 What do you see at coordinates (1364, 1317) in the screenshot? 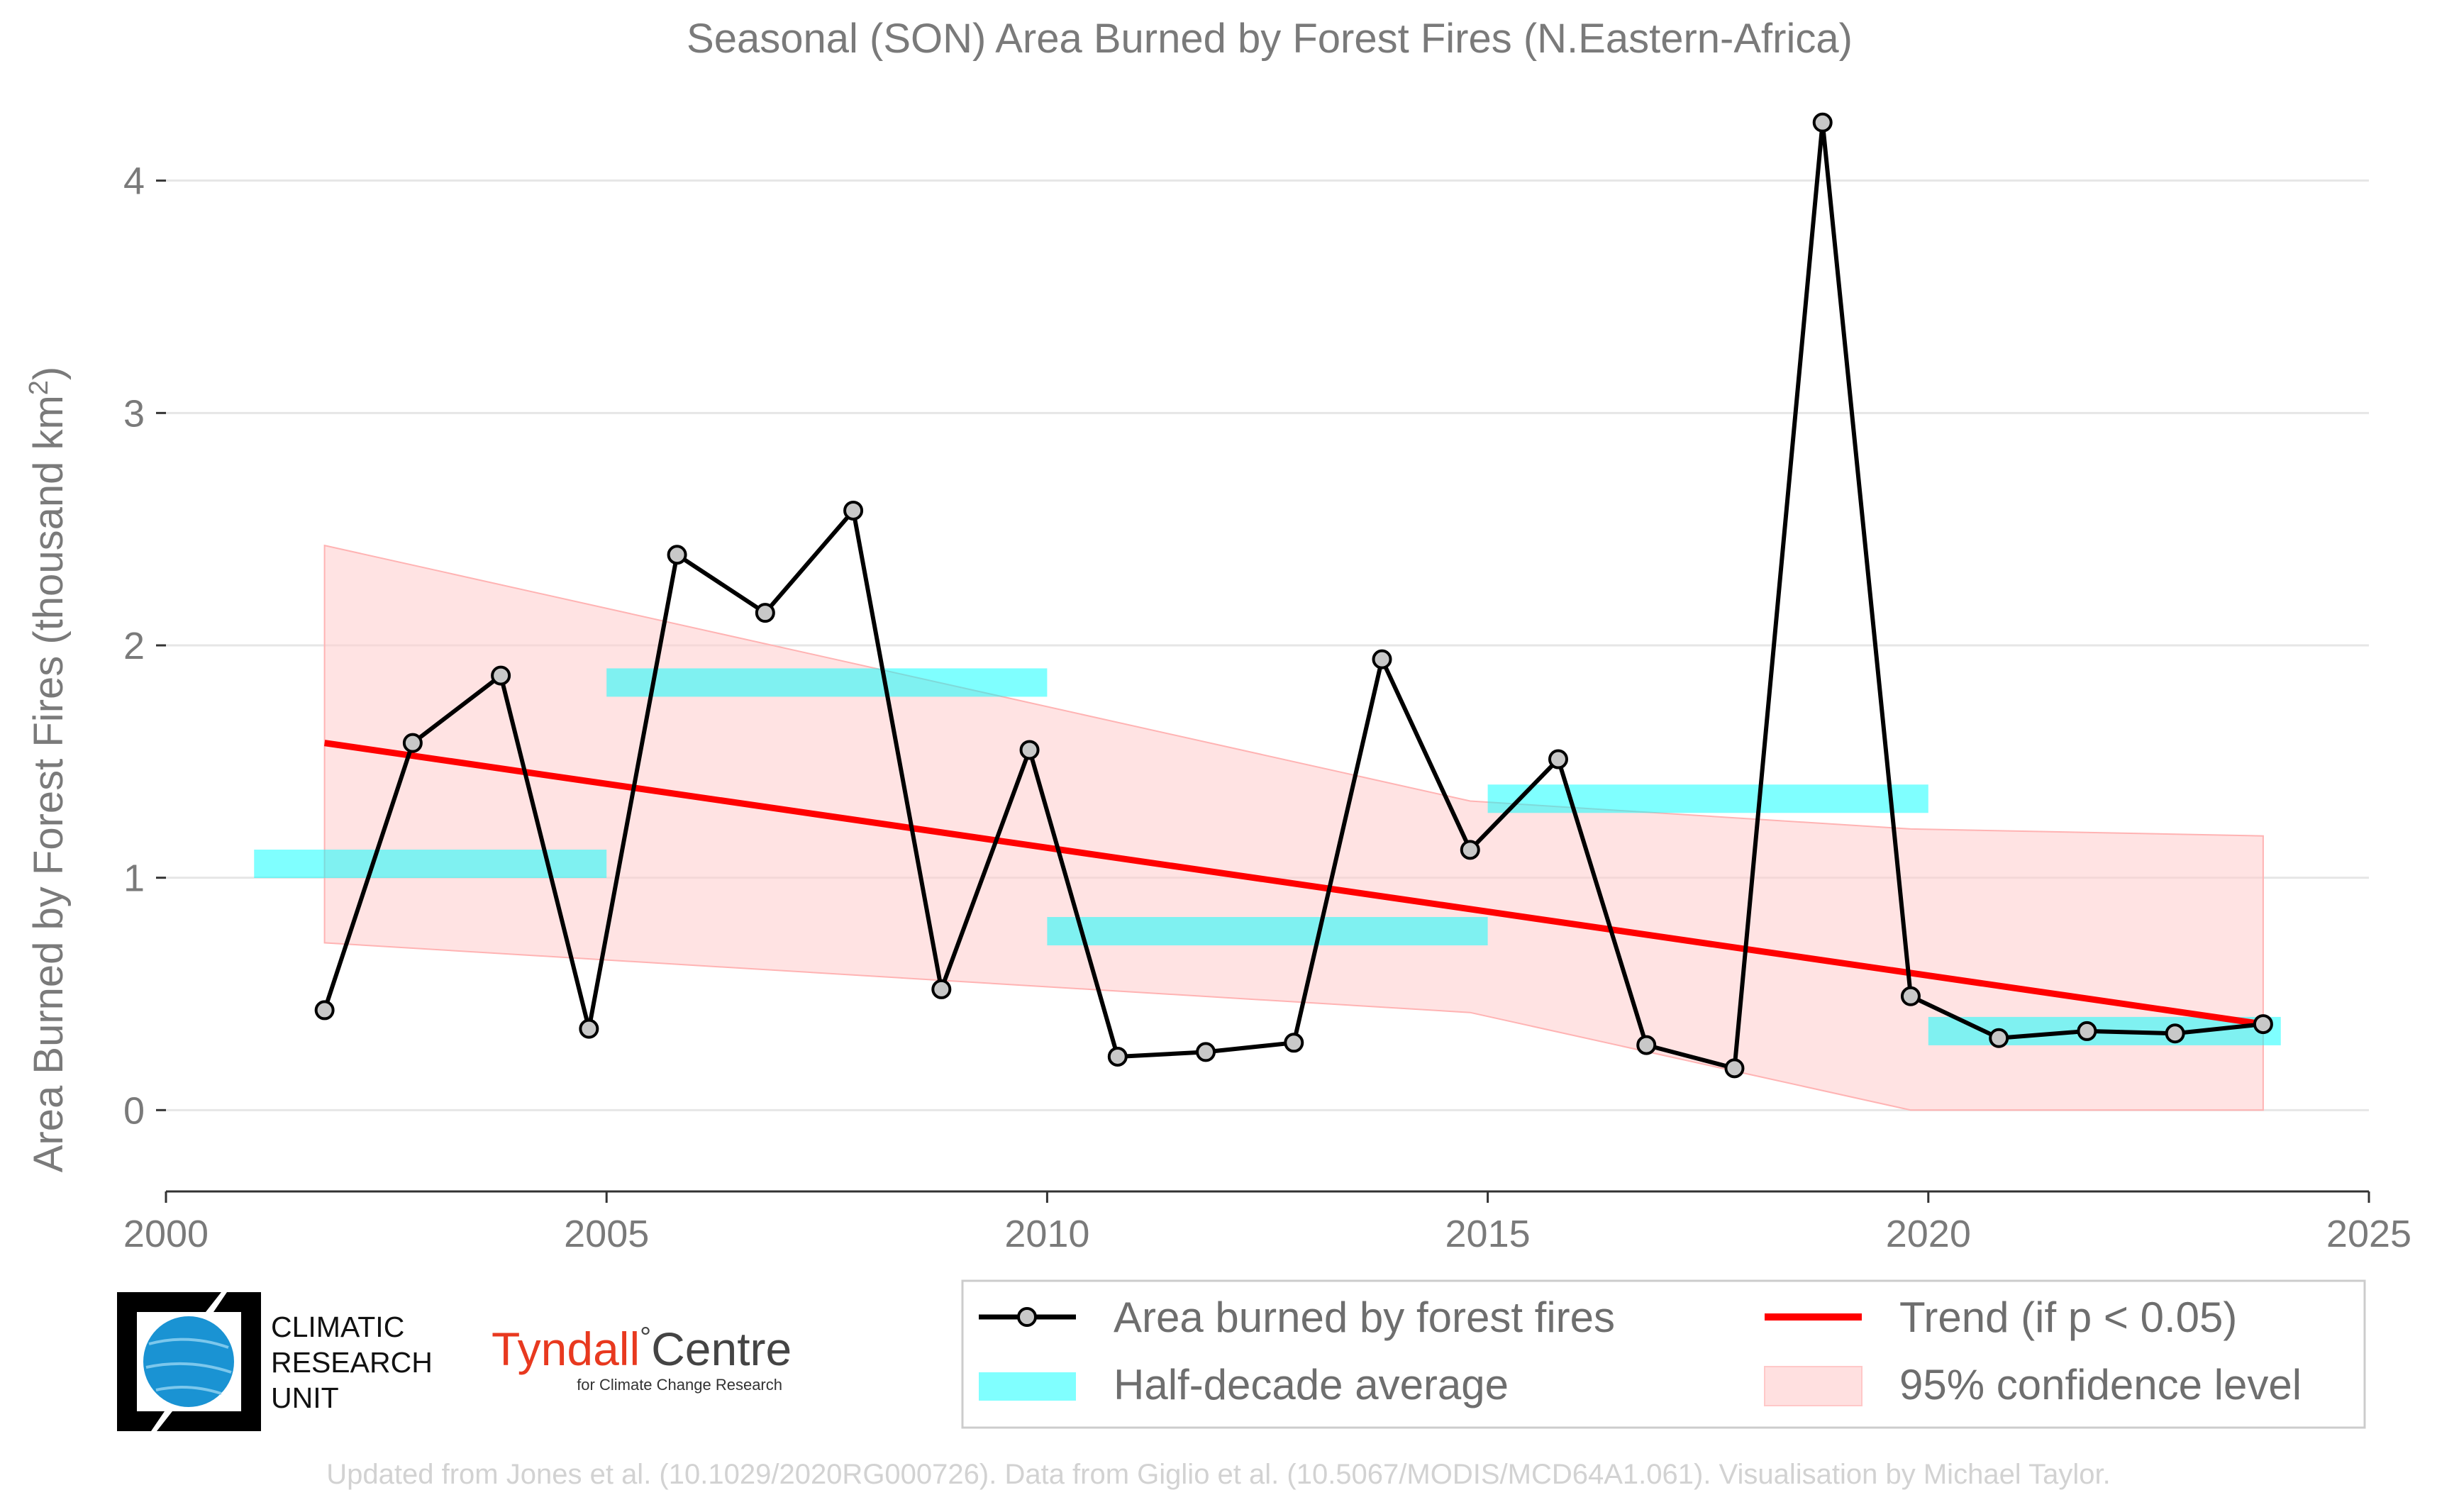
I see `legend-series-label: Area burned by forest fires` at bounding box center [1364, 1317].